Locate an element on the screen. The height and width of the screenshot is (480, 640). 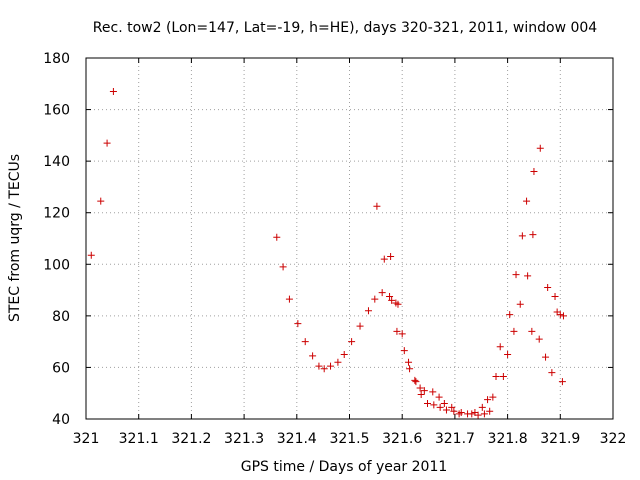
y-tick-label: 160 is located at coordinates (56, 111).